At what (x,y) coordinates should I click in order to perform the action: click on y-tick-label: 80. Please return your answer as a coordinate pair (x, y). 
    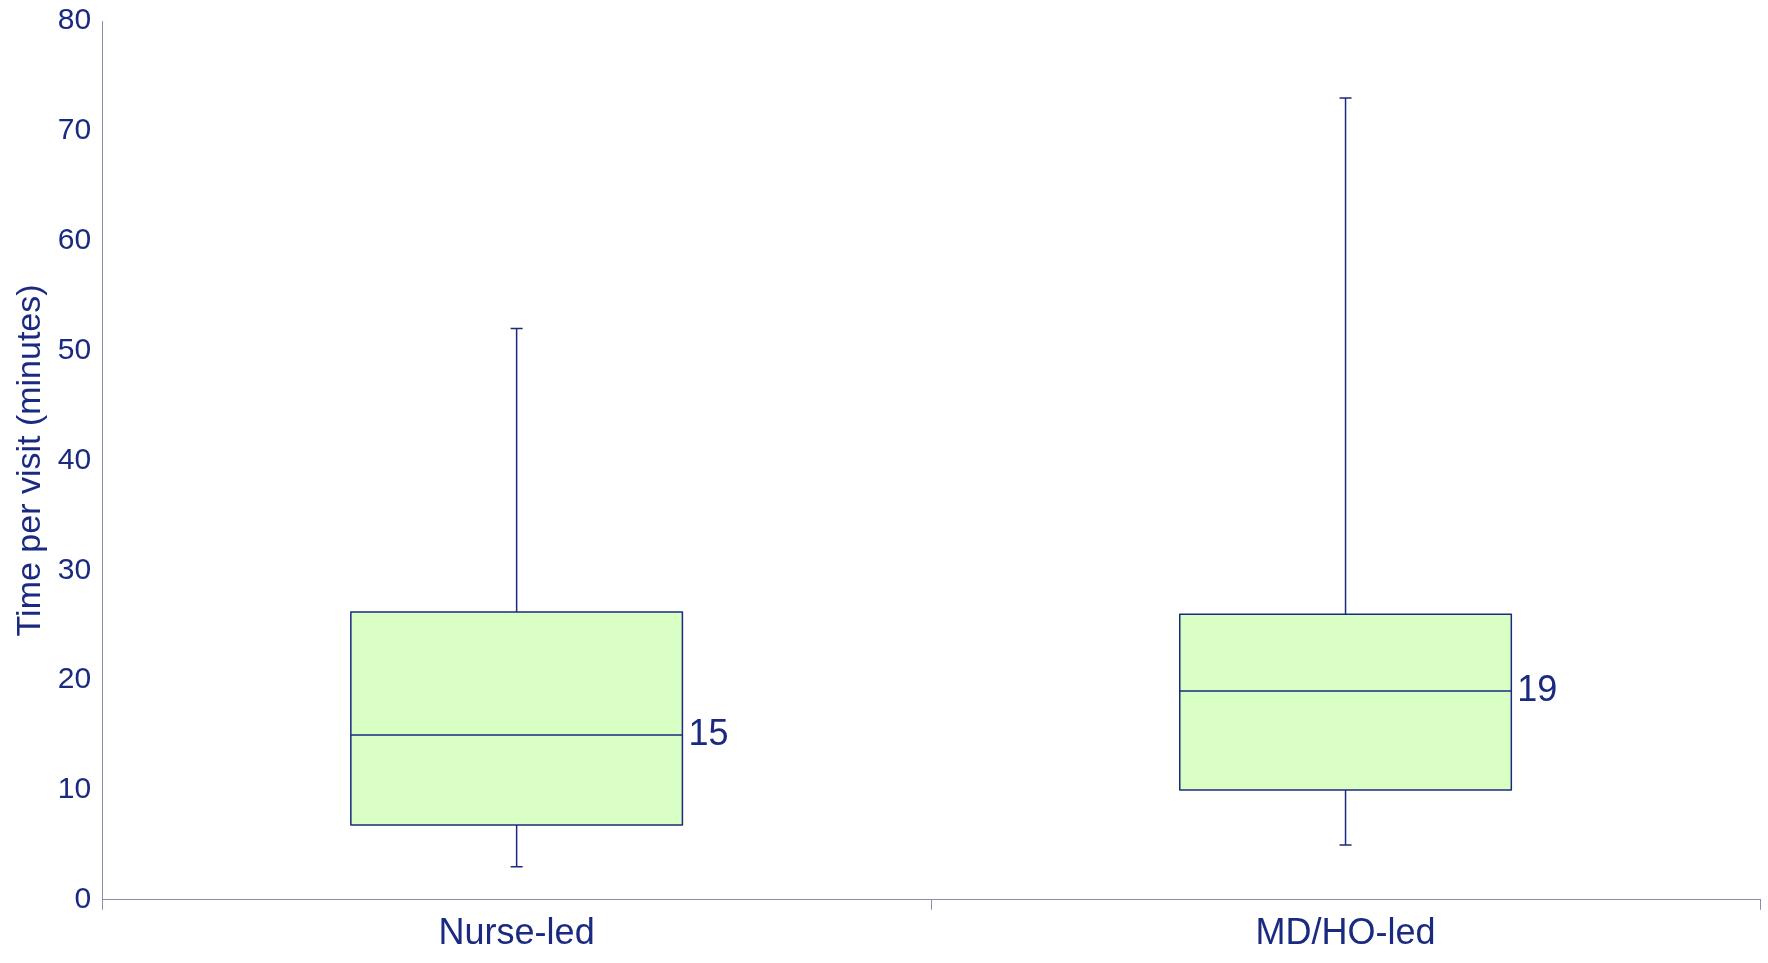
    Looking at the image, I should click on (74, 19).